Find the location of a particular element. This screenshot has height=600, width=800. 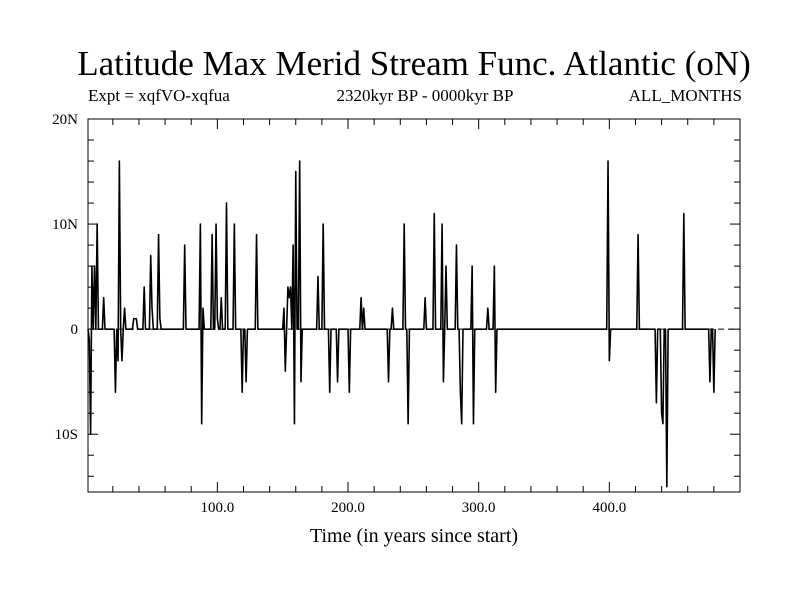

x-tick-label: 100.0 is located at coordinates (217, 508).